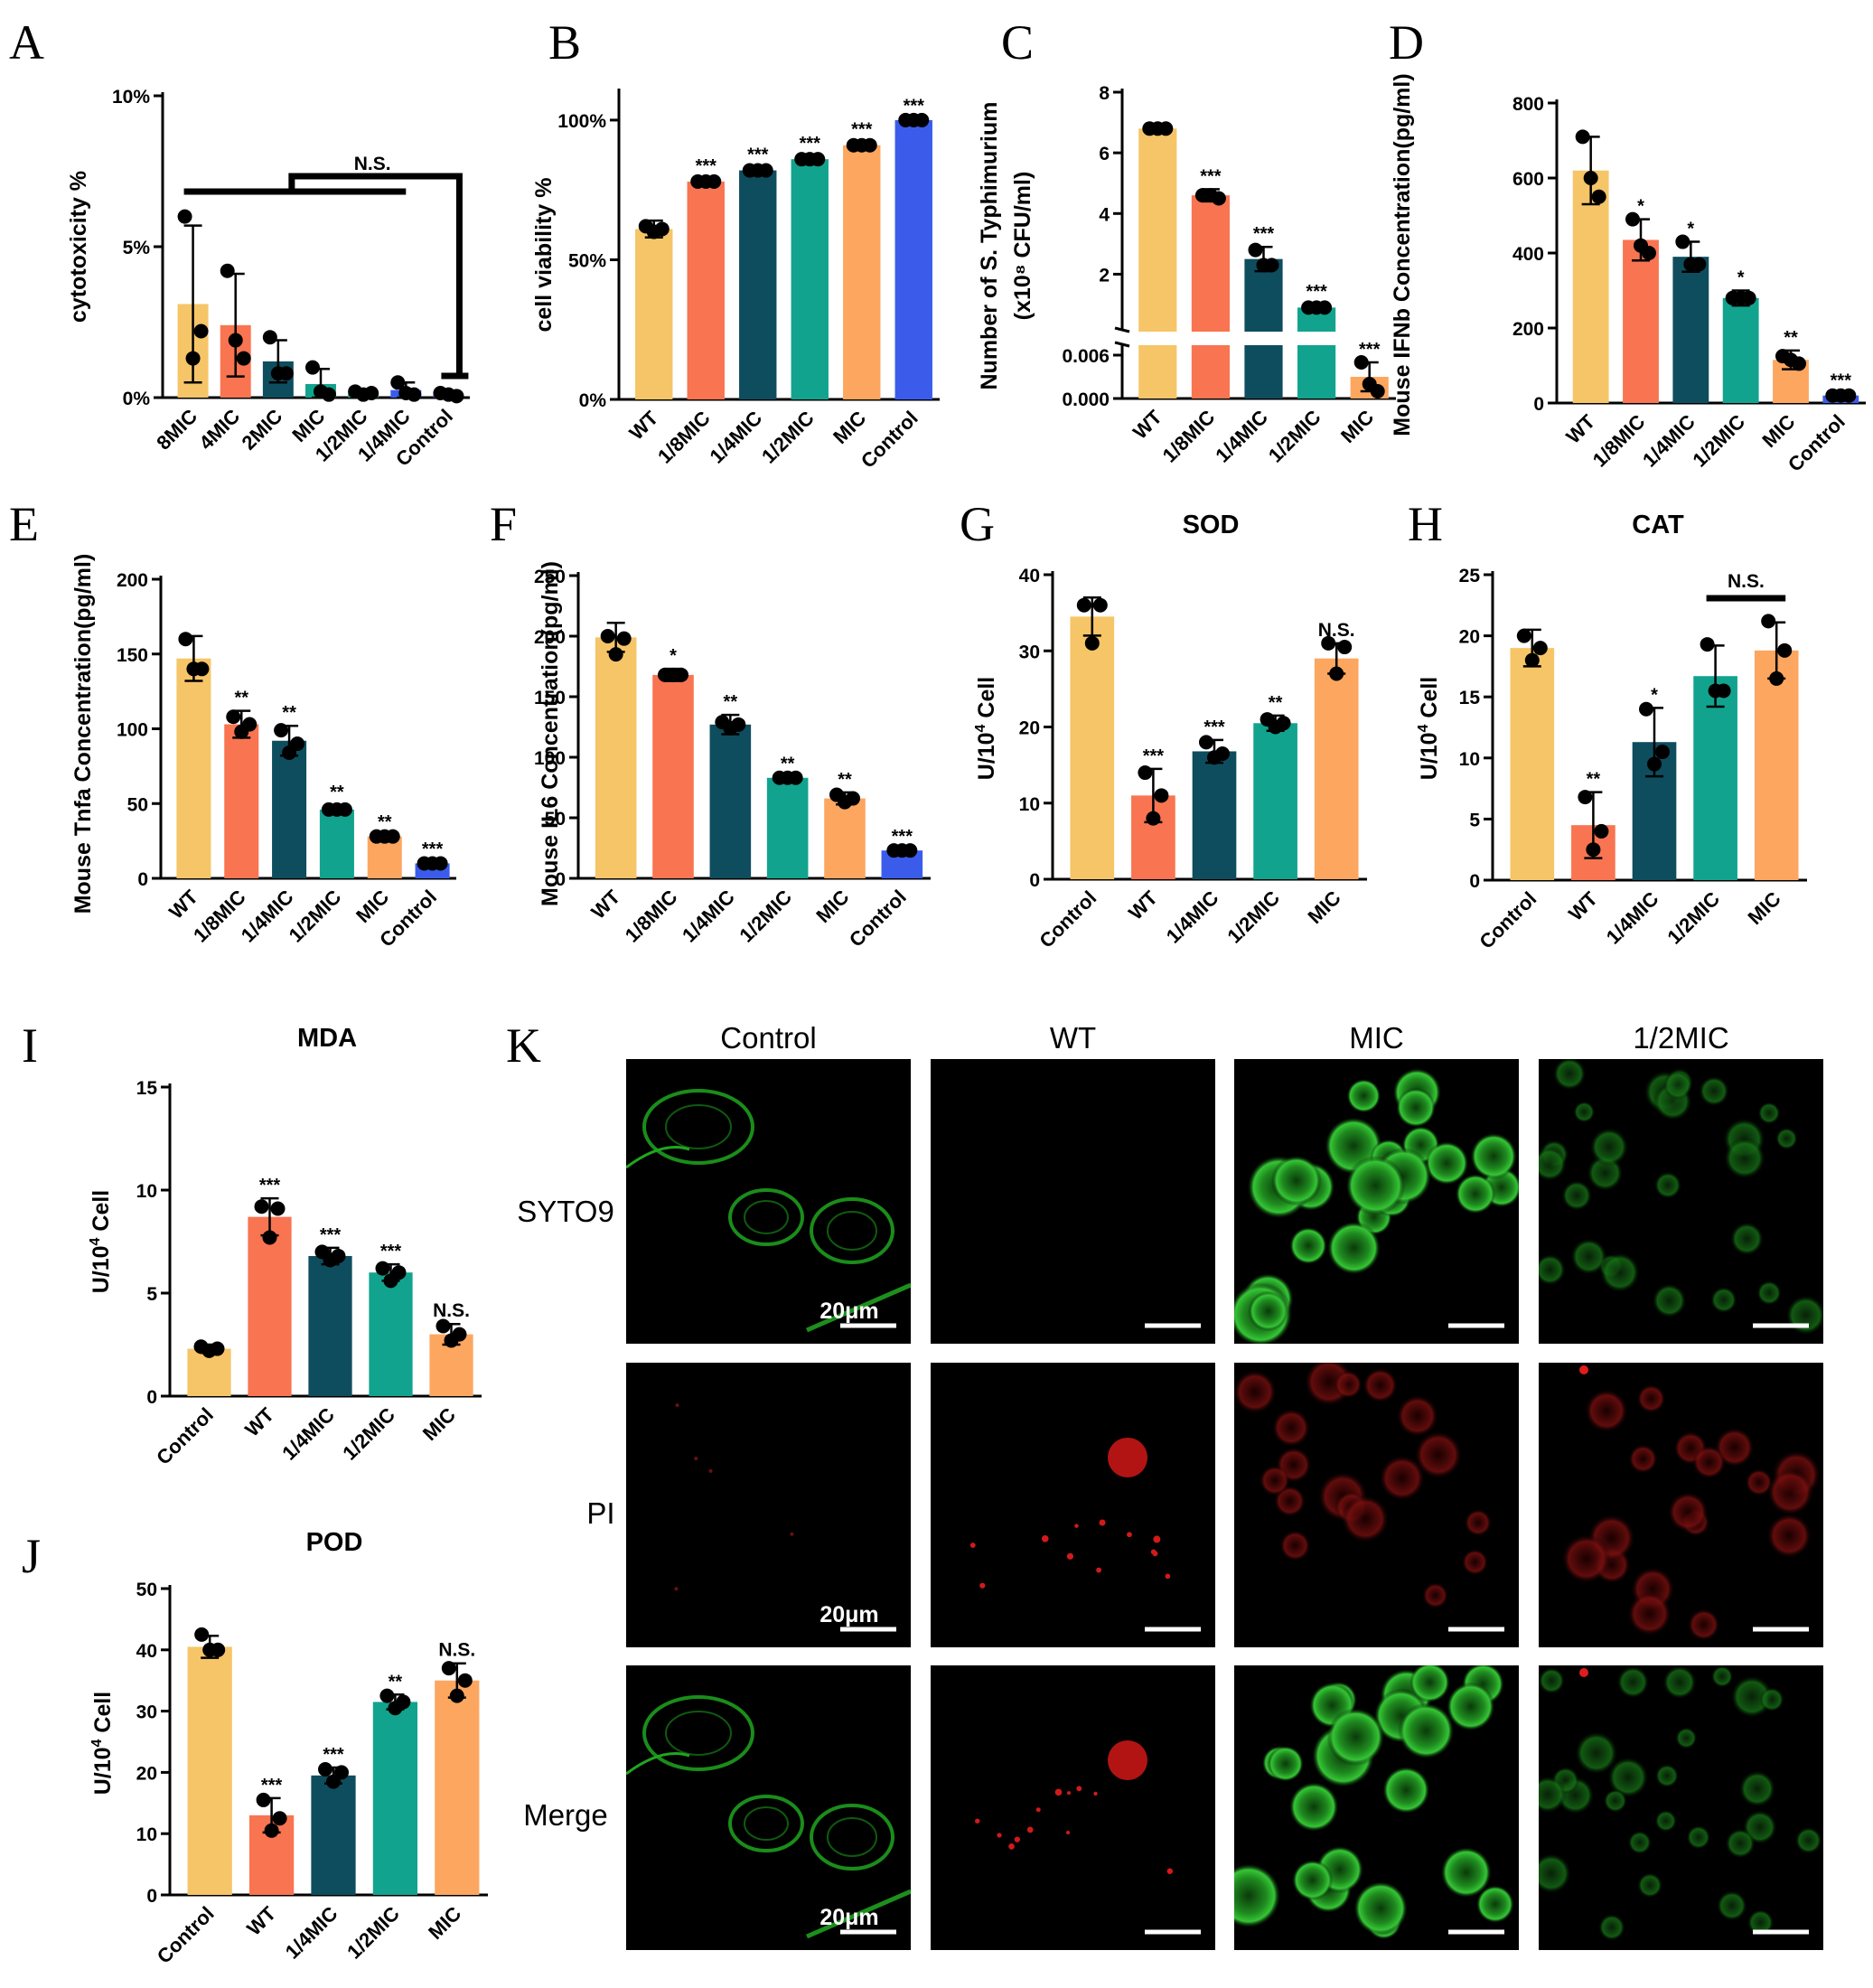 The image size is (1873, 1988). I want to click on micrograph-1/2MIC-Merge, so click(1681, 1807).